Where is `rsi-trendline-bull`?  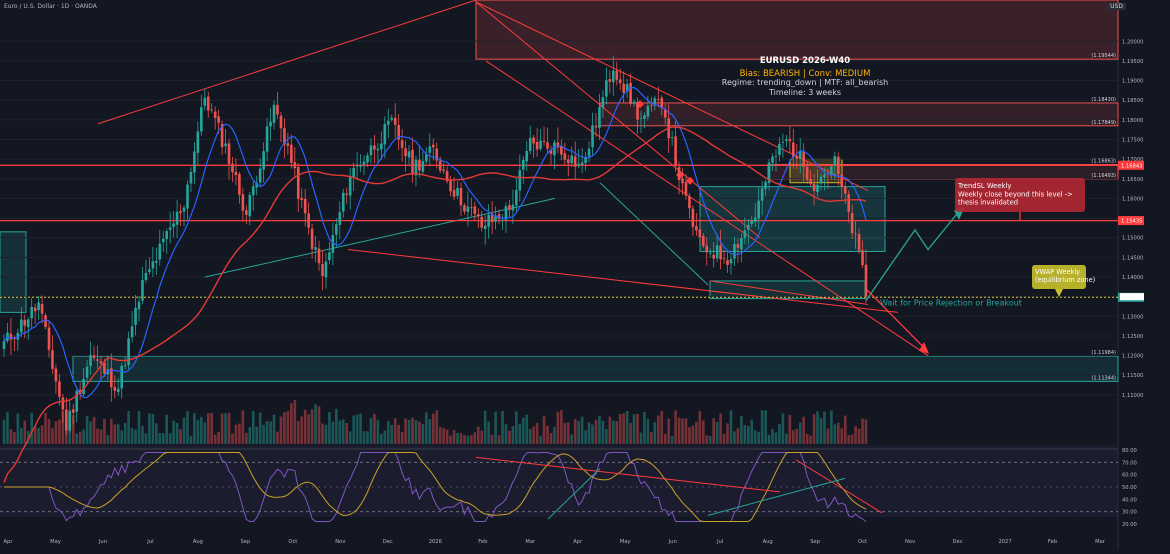 rsi-trendline-bull is located at coordinates (574, 494).